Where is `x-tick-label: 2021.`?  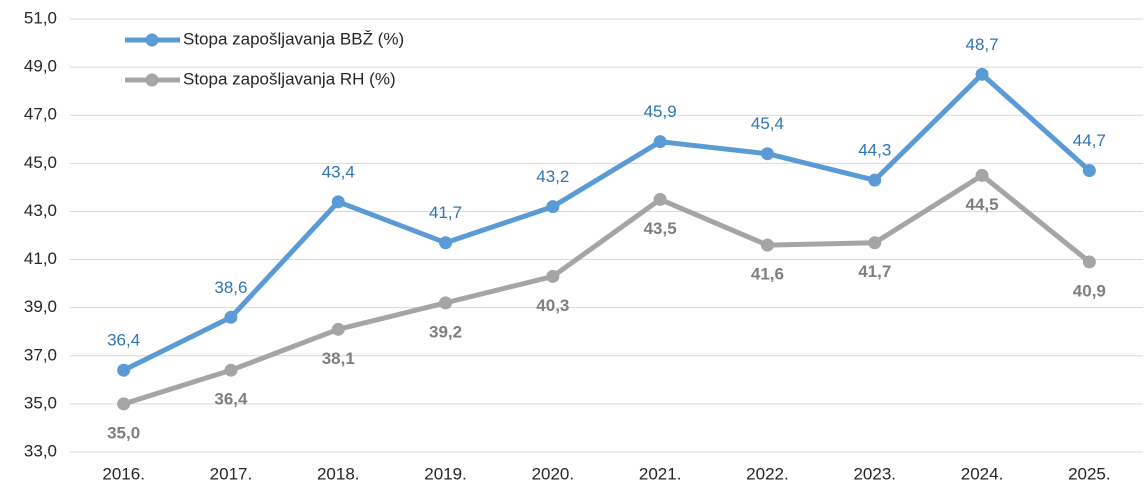
x-tick-label: 2021. is located at coordinates (660, 473).